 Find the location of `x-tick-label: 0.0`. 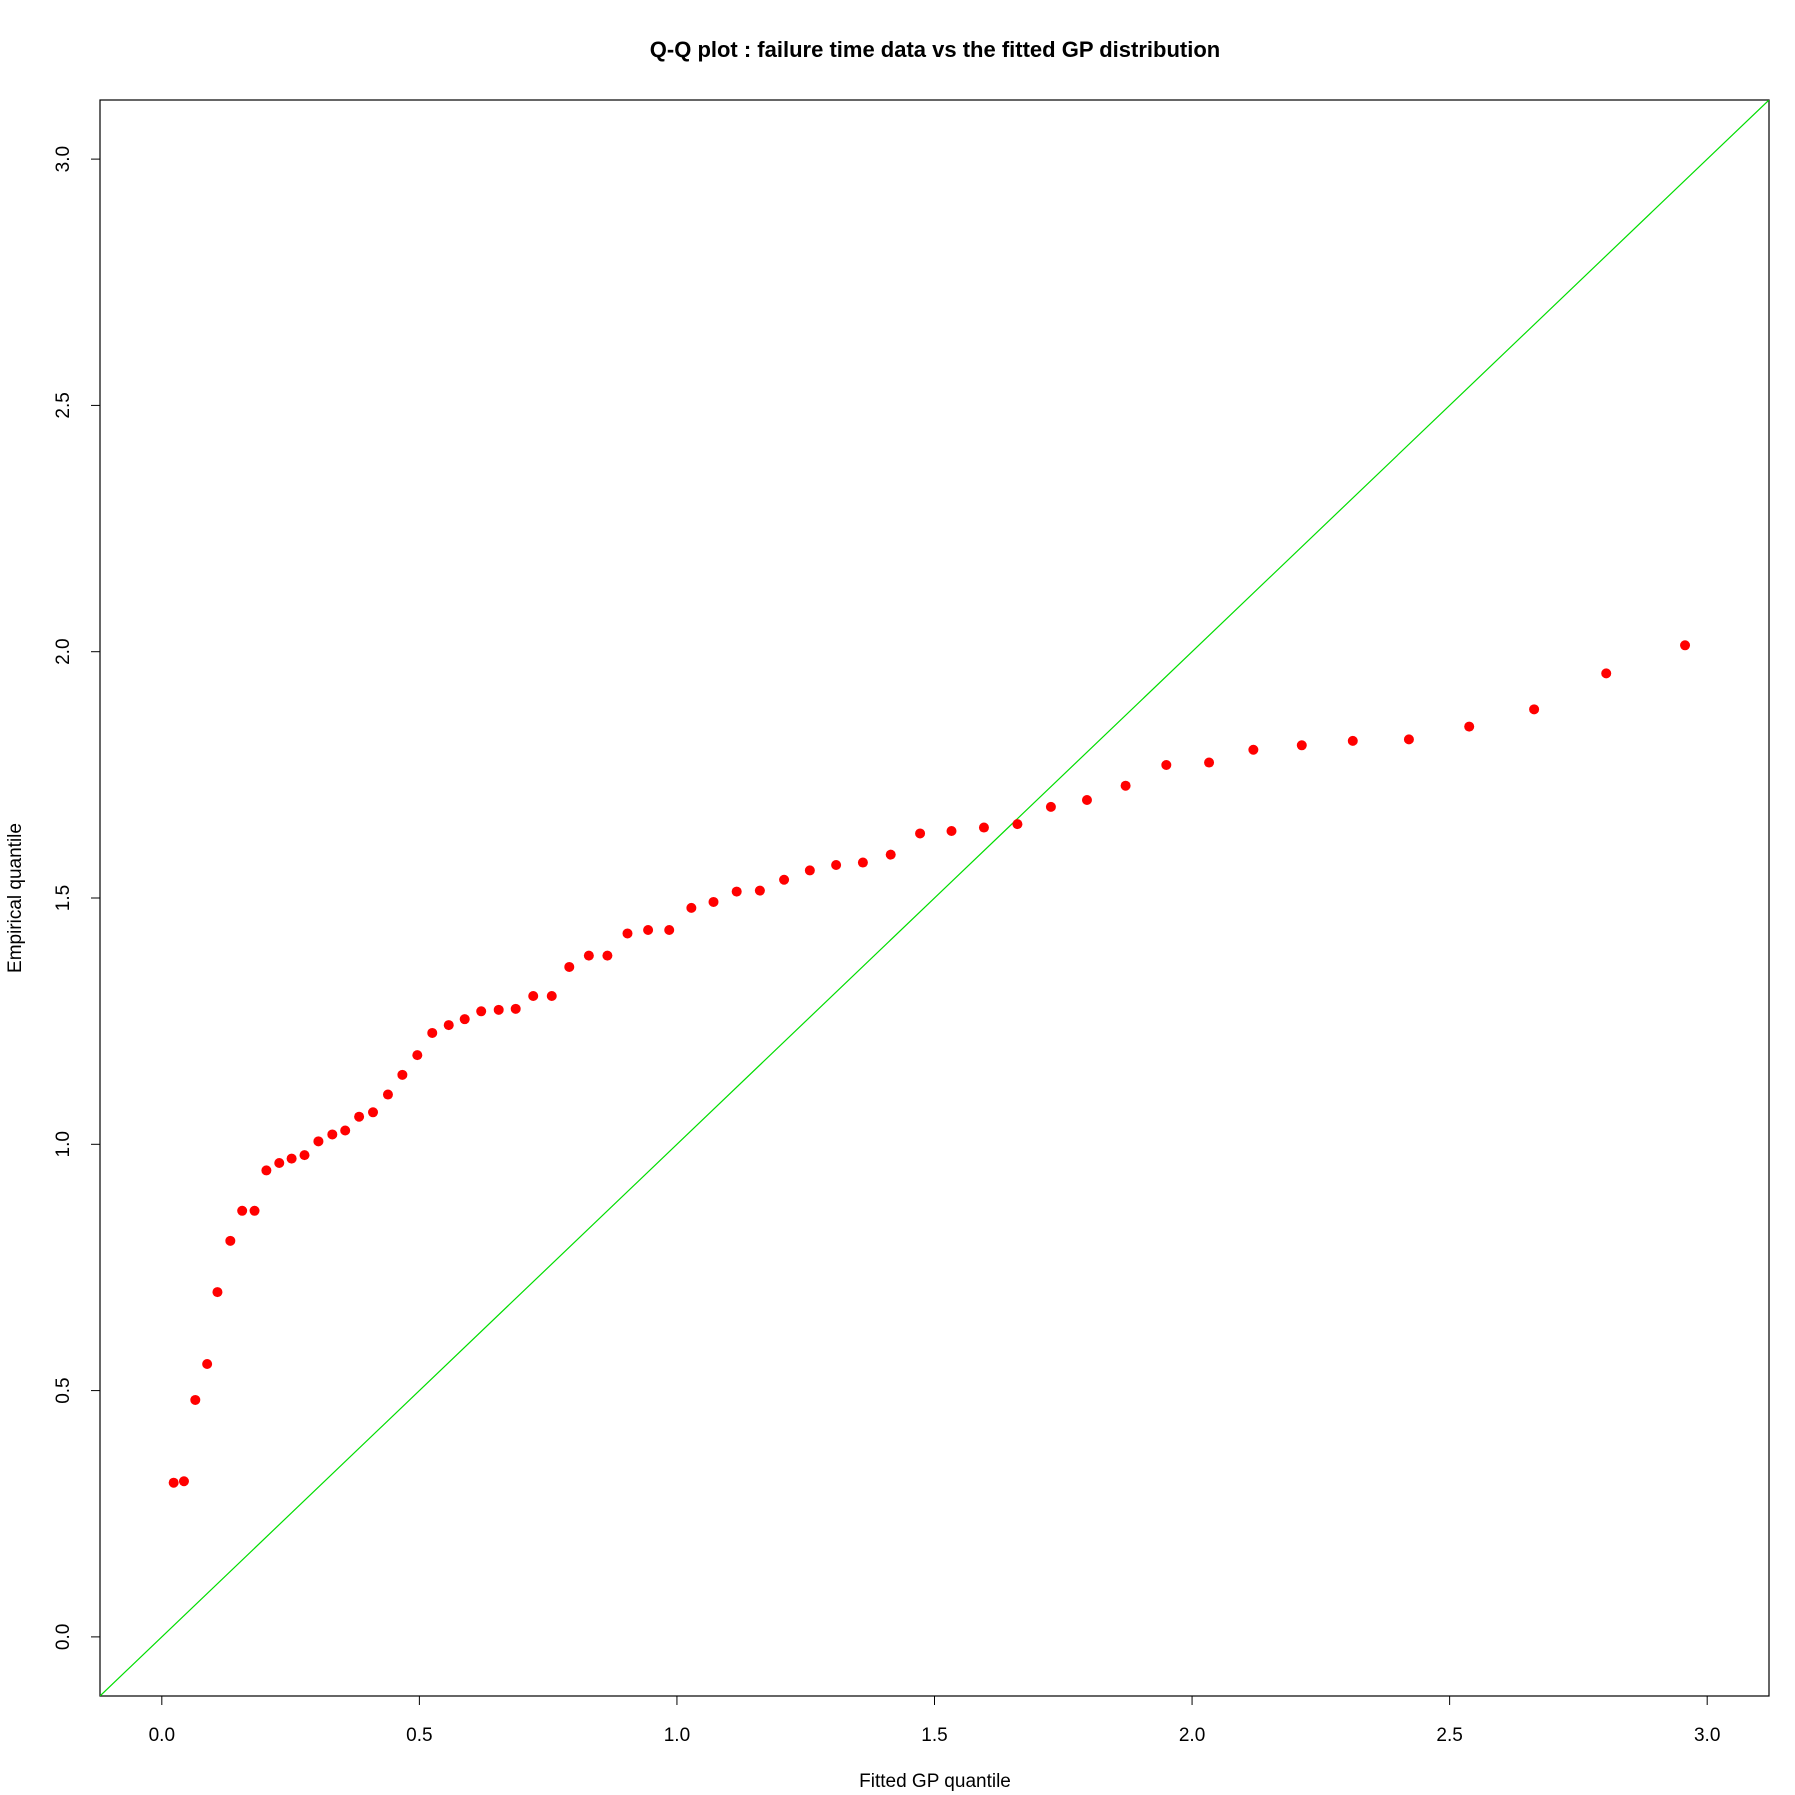

x-tick-label: 0.0 is located at coordinates (162, 1735).